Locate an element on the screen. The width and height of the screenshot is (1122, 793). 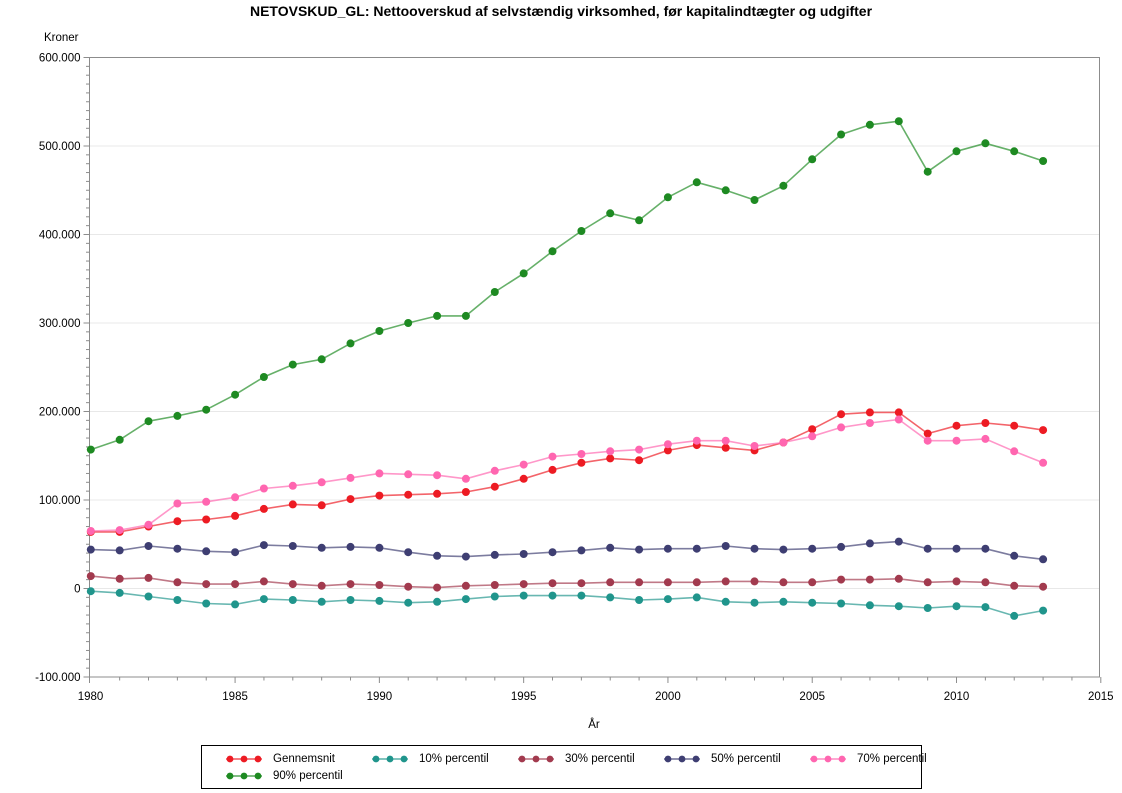
series-line-30-percentil is located at coordinates (567, 582).